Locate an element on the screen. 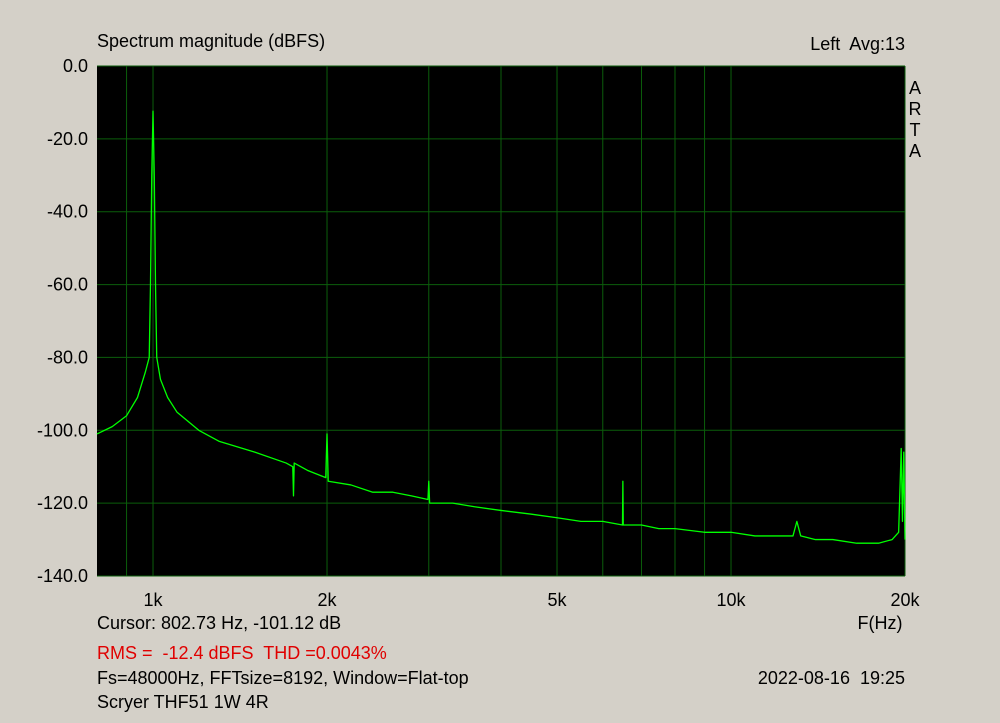 This screenshot has height=723, width=1000. x-tick-label: 5k is located at coordinates (558, 600).